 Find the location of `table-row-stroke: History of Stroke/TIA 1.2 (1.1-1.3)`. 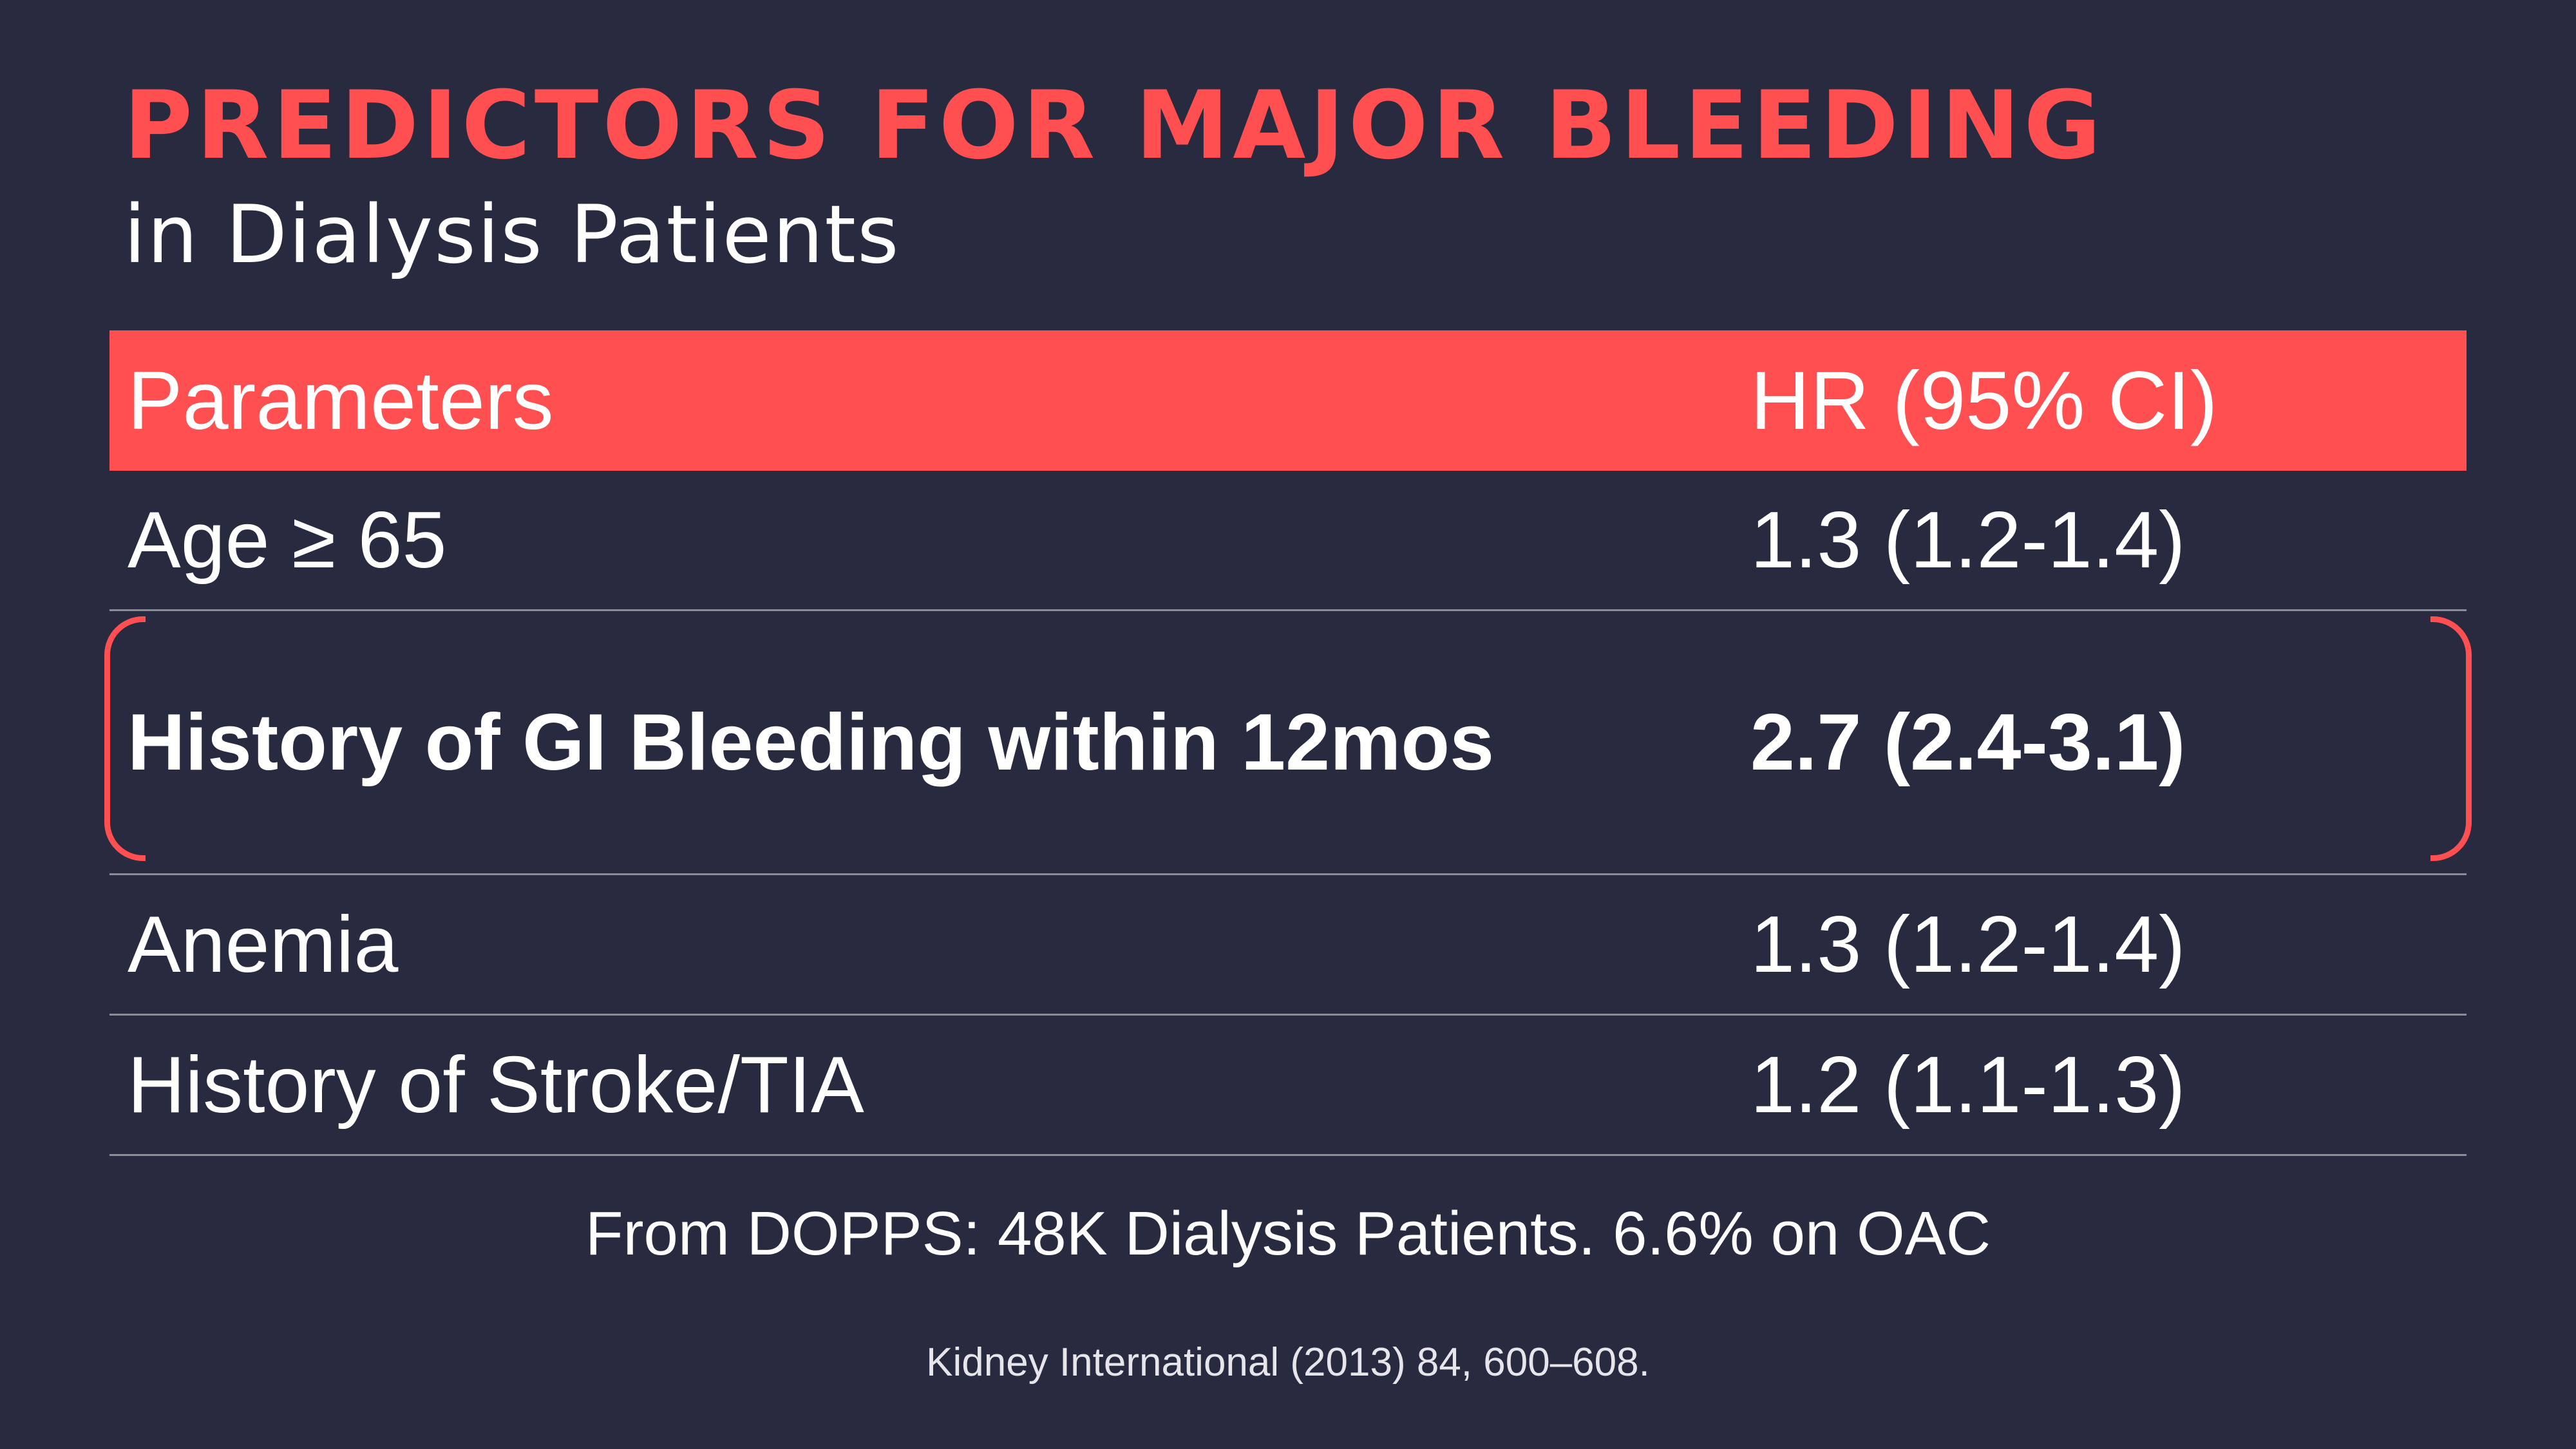

table-row-stroke: History of Stroke/TIA 1.2 (1.1-1.3) is located at coordinates (1288, 1086).